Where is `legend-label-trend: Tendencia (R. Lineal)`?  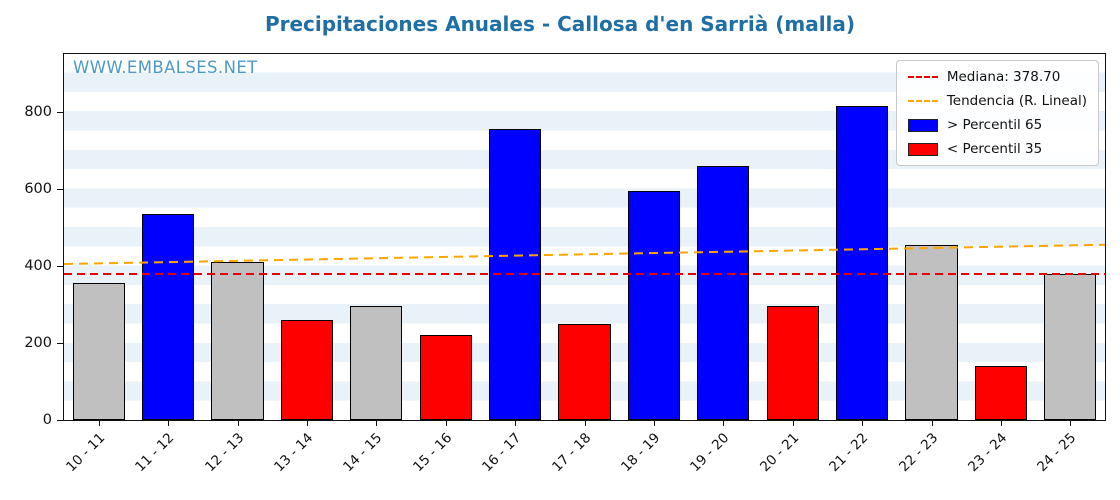
legend-label-trend: Tendencia (R. Lineal) is located at coordinates (1016, 101).